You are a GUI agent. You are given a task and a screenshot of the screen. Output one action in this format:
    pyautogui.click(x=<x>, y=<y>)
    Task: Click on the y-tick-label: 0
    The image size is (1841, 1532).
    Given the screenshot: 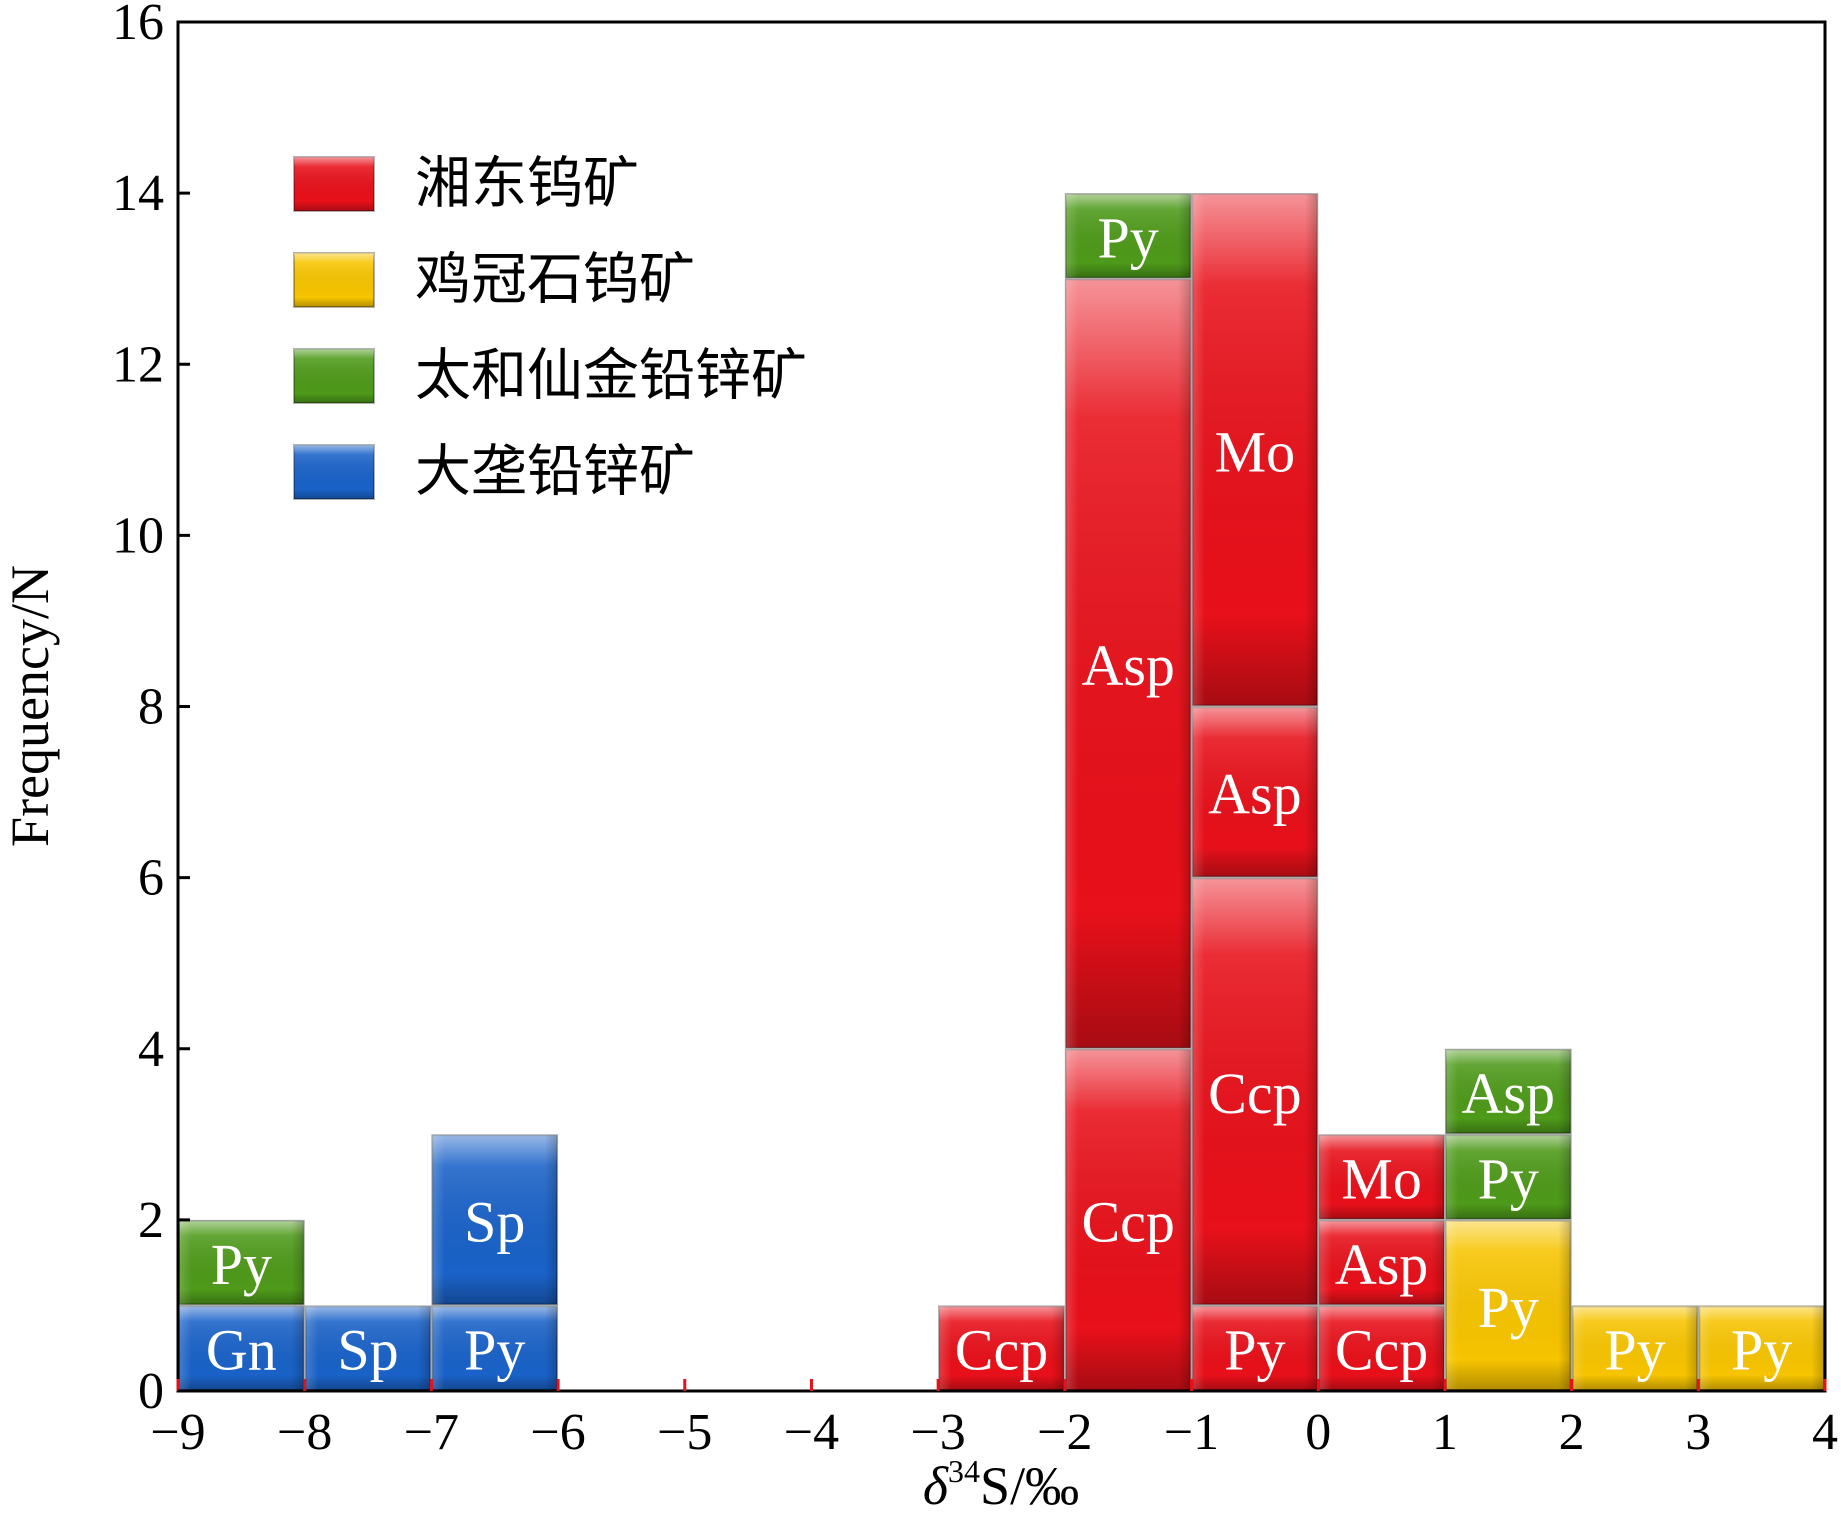 What is the action you would take?
    pyautogui.click(x=151, y=1391)
    